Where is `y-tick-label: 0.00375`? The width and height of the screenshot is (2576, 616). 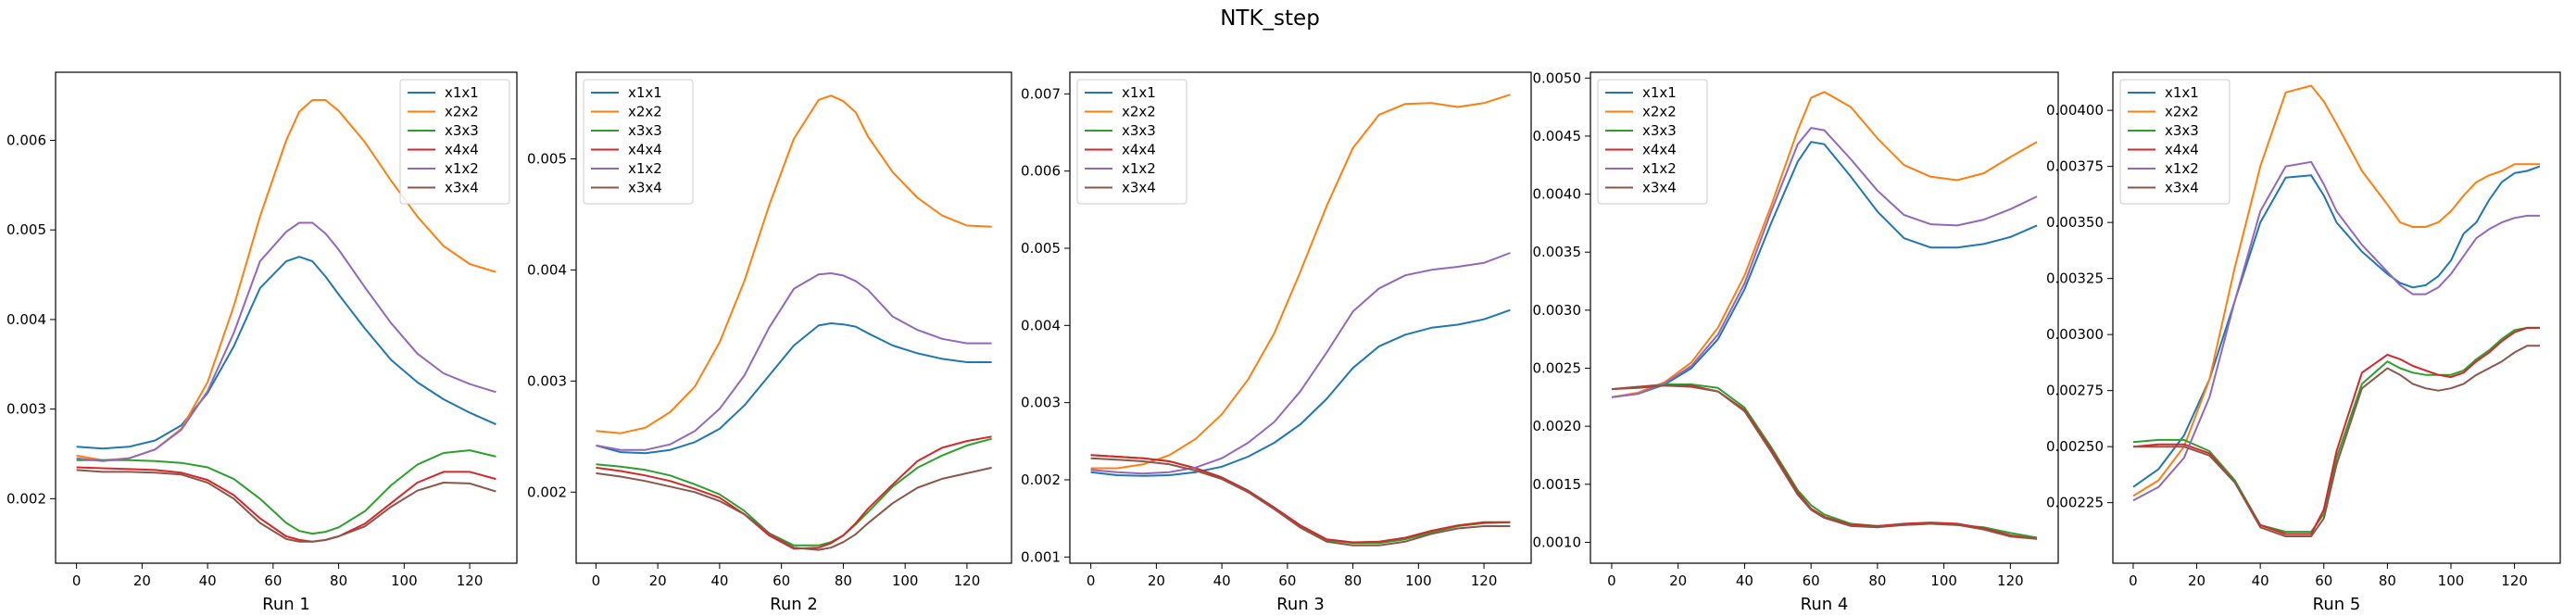 y-tick-label: 0.00375 is located at coordinates (2075, 166).